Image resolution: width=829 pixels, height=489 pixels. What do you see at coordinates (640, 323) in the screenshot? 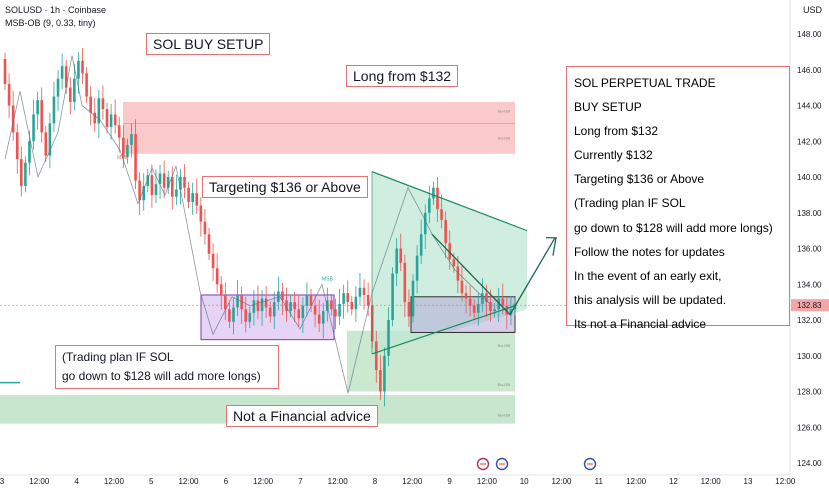
I see `note-line: Its not a Financial advice` at bounding box center [640, 323].